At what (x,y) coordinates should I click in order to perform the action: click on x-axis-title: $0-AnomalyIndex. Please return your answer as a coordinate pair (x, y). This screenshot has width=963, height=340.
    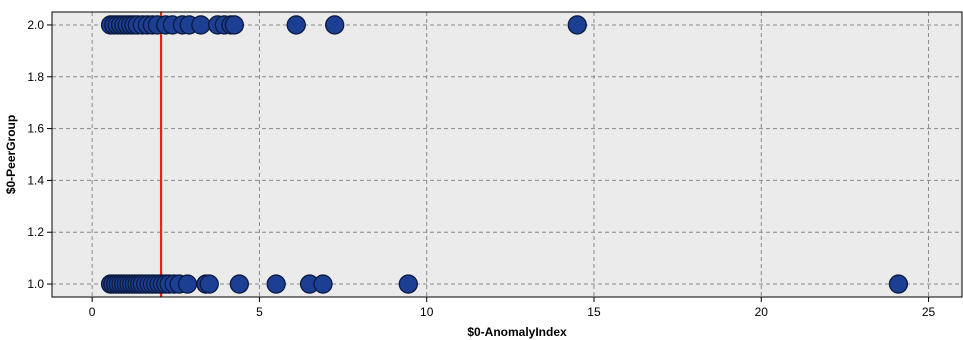
    Looking at the image, I should click on (517, 332).